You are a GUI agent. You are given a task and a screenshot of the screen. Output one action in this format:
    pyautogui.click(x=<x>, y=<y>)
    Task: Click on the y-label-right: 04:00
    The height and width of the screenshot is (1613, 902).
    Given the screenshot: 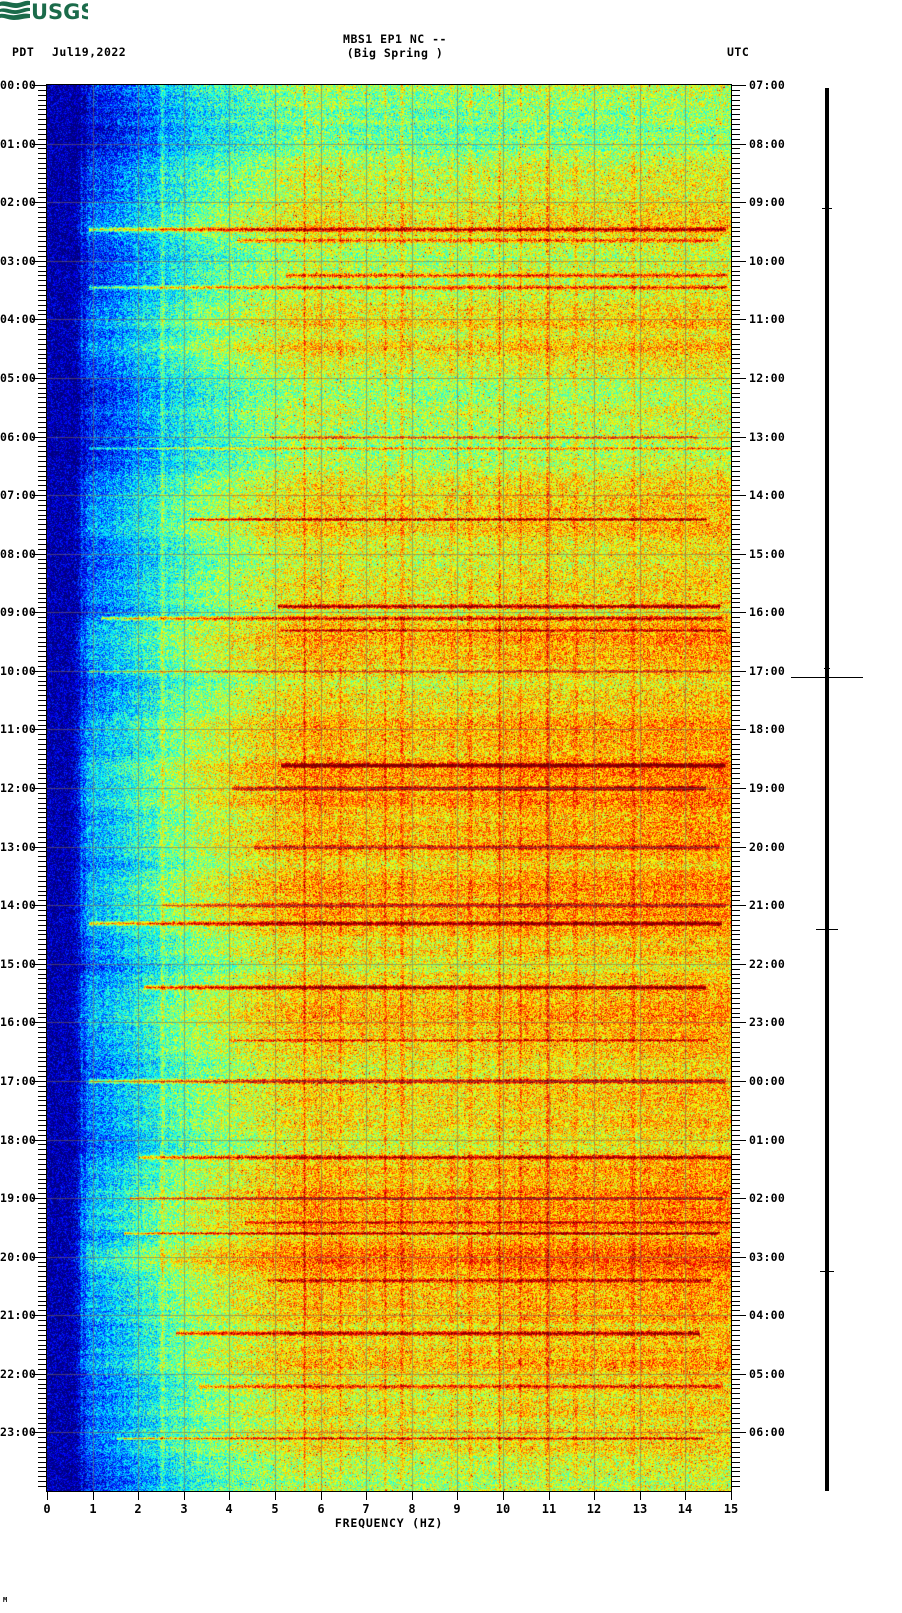 What is the action you would take?
    pyautogui.click(x=767, y=1315)
    